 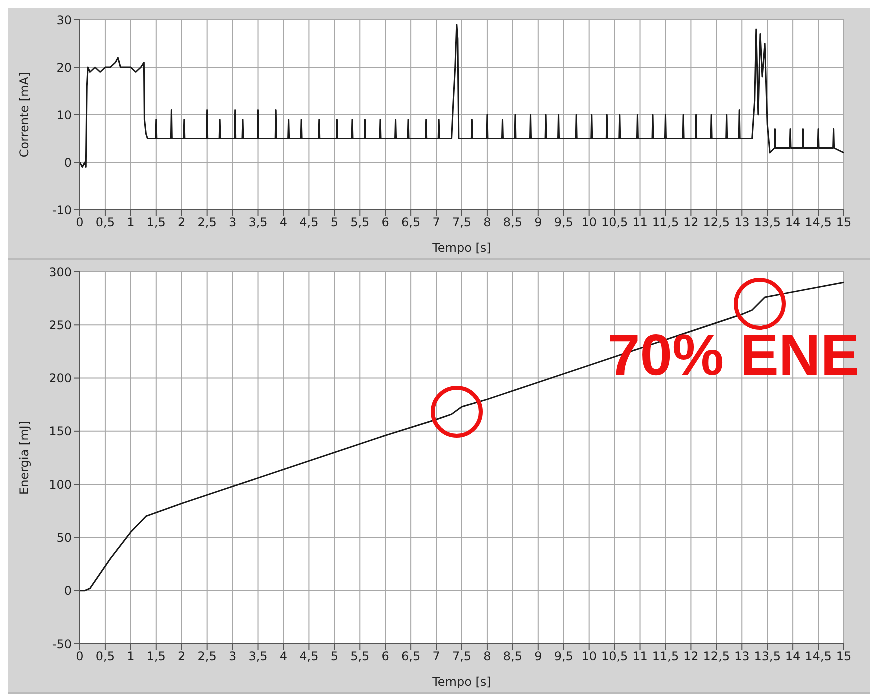 I want to click on y-tick-label: -10, so click(x=62, y=210).